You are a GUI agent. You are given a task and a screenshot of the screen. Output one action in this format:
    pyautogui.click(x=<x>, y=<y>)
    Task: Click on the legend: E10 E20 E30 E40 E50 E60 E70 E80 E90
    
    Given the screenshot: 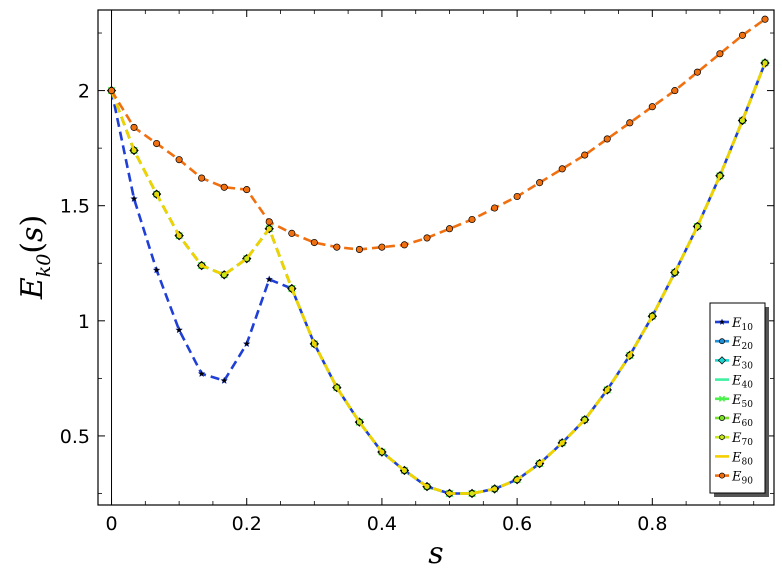 What is the action you would take?
    pyautogui.click(x=739, y=399)
    